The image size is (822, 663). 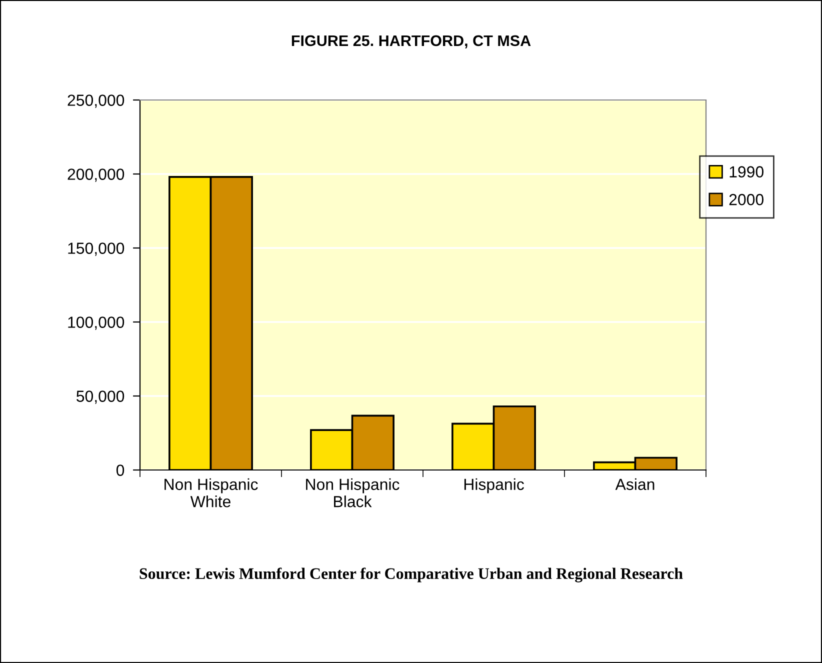 What do you see at coordinates (96, 175) in the screenshot?
I see `y-tick-label: 200,000` at bounding box center [96, 175].